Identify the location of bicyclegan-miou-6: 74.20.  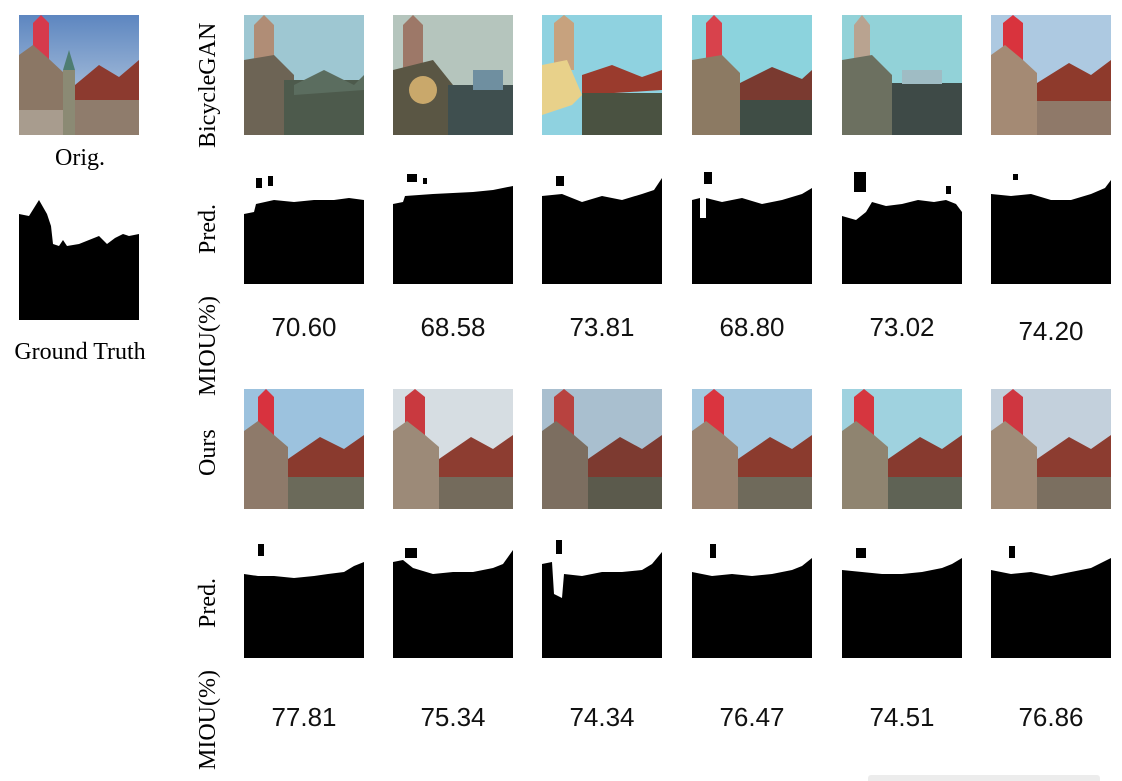
(1051, 331).